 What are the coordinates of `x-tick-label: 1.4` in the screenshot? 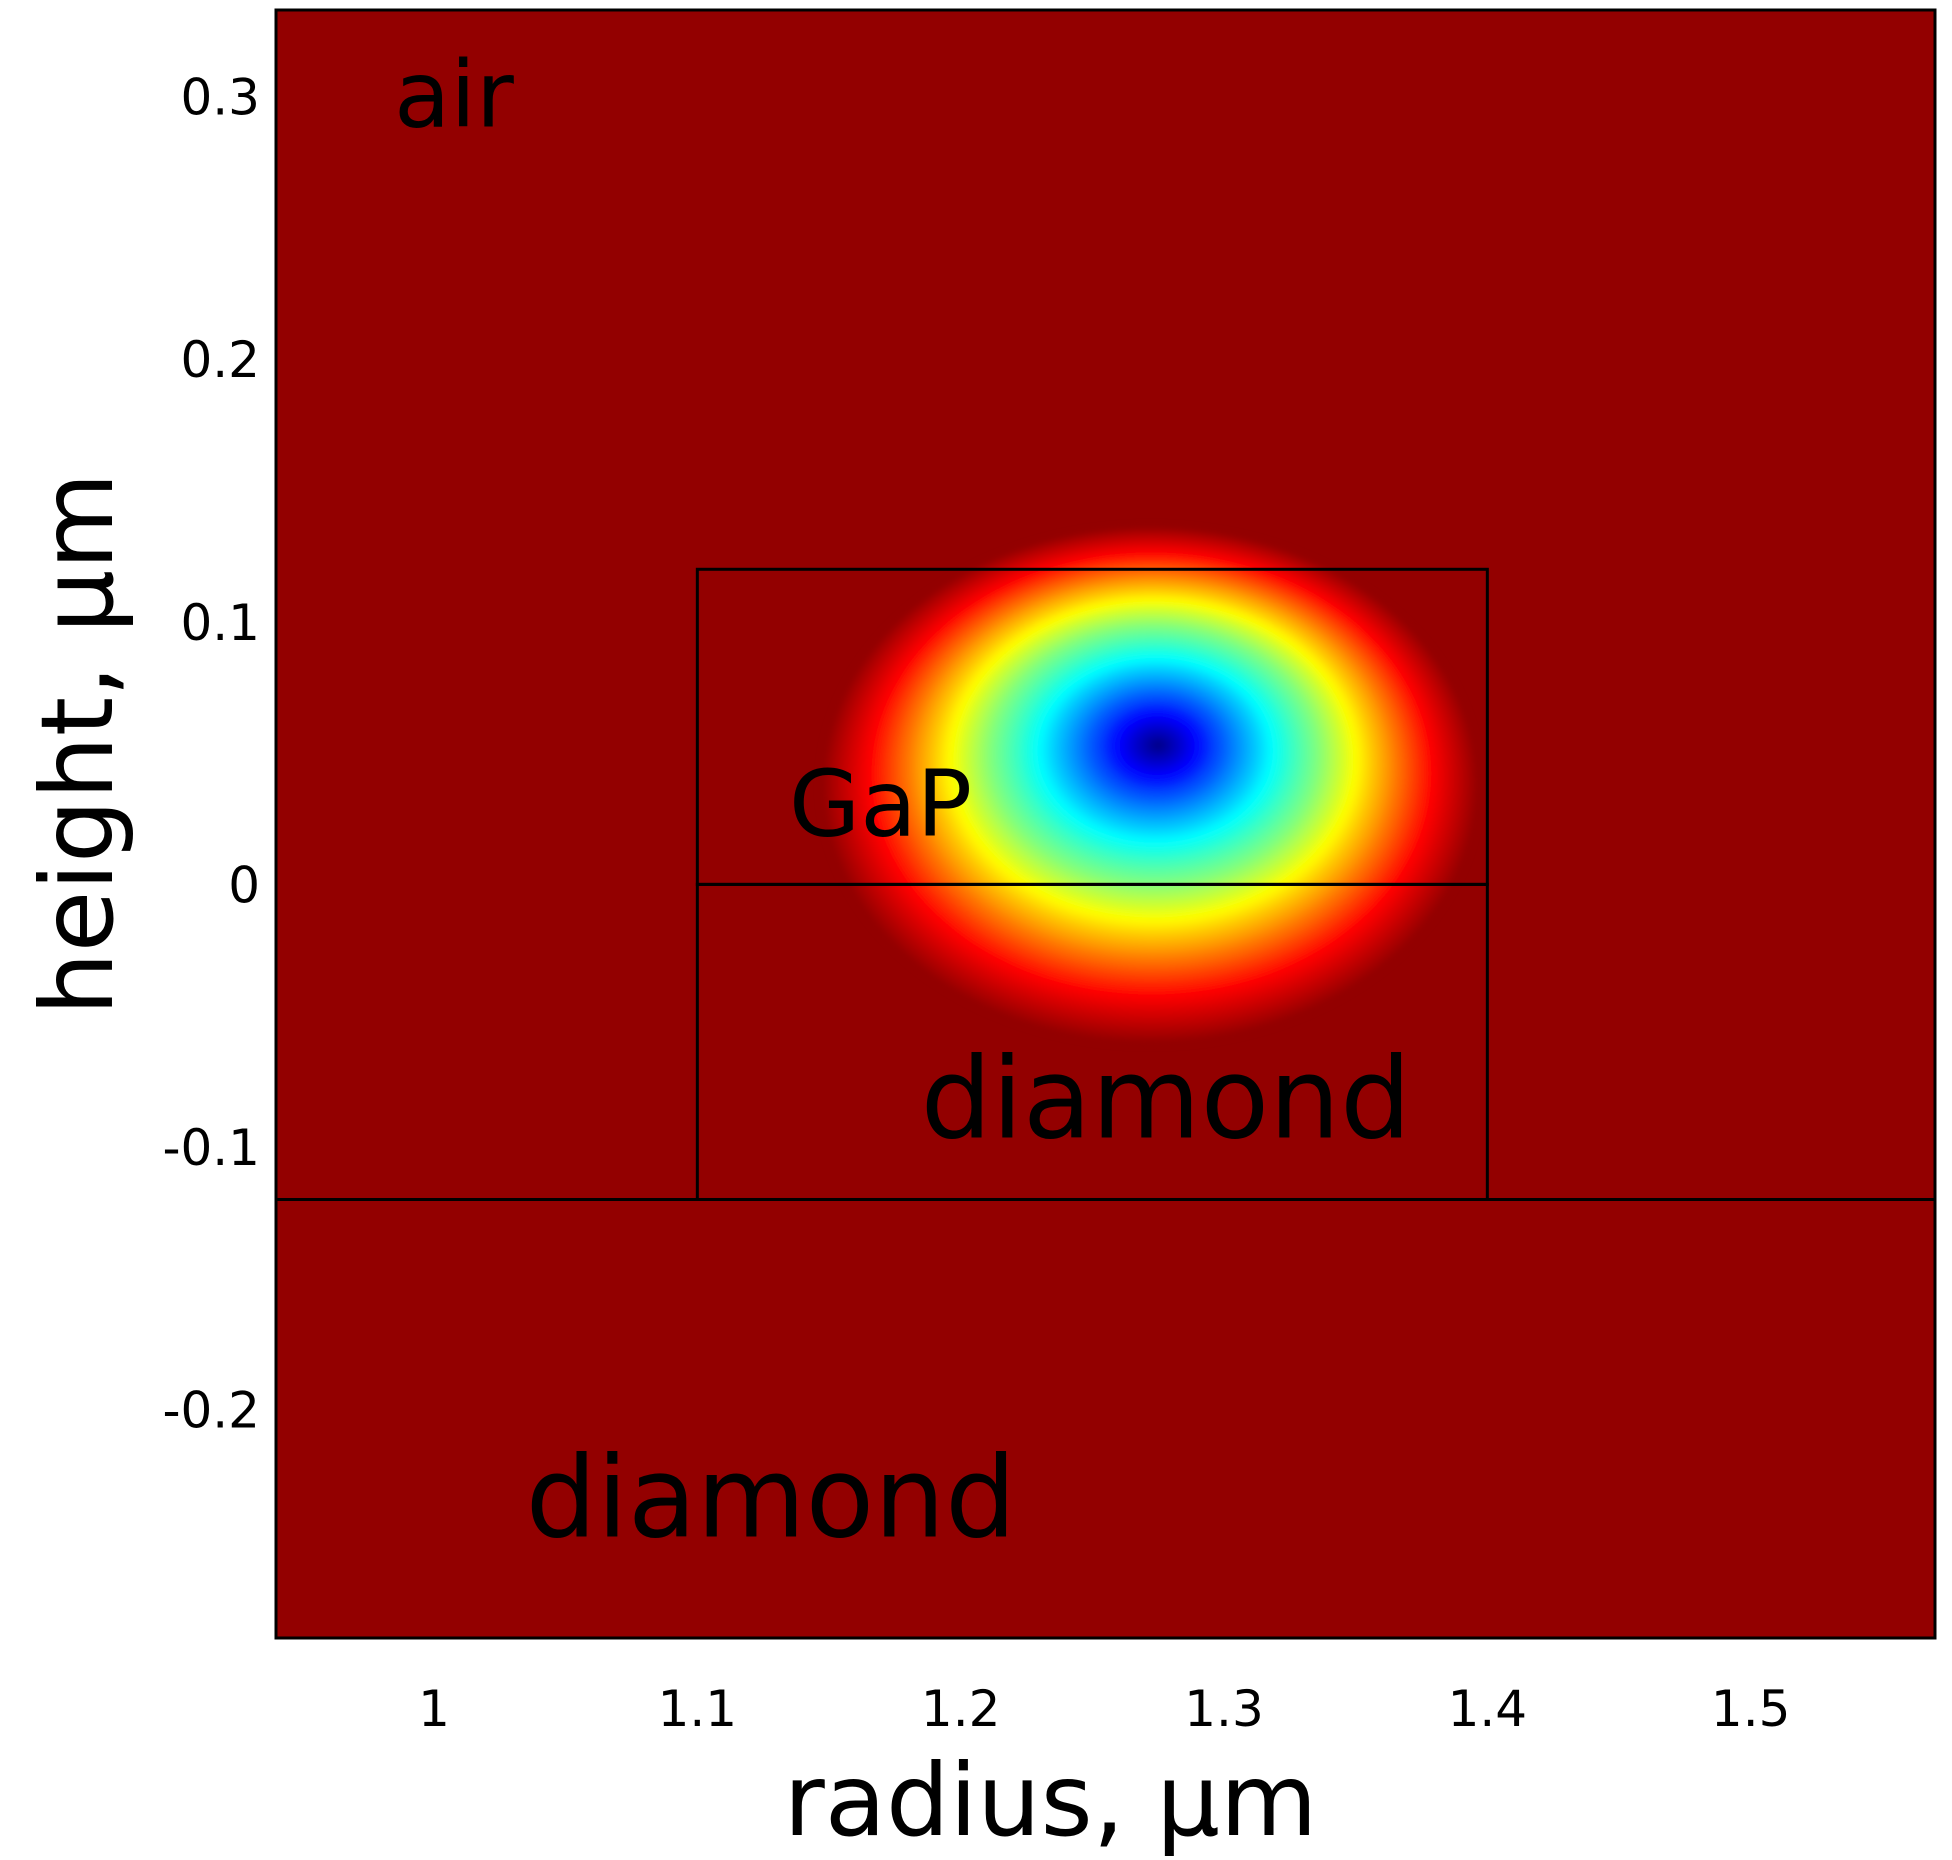 It's located at (1488, 1709).